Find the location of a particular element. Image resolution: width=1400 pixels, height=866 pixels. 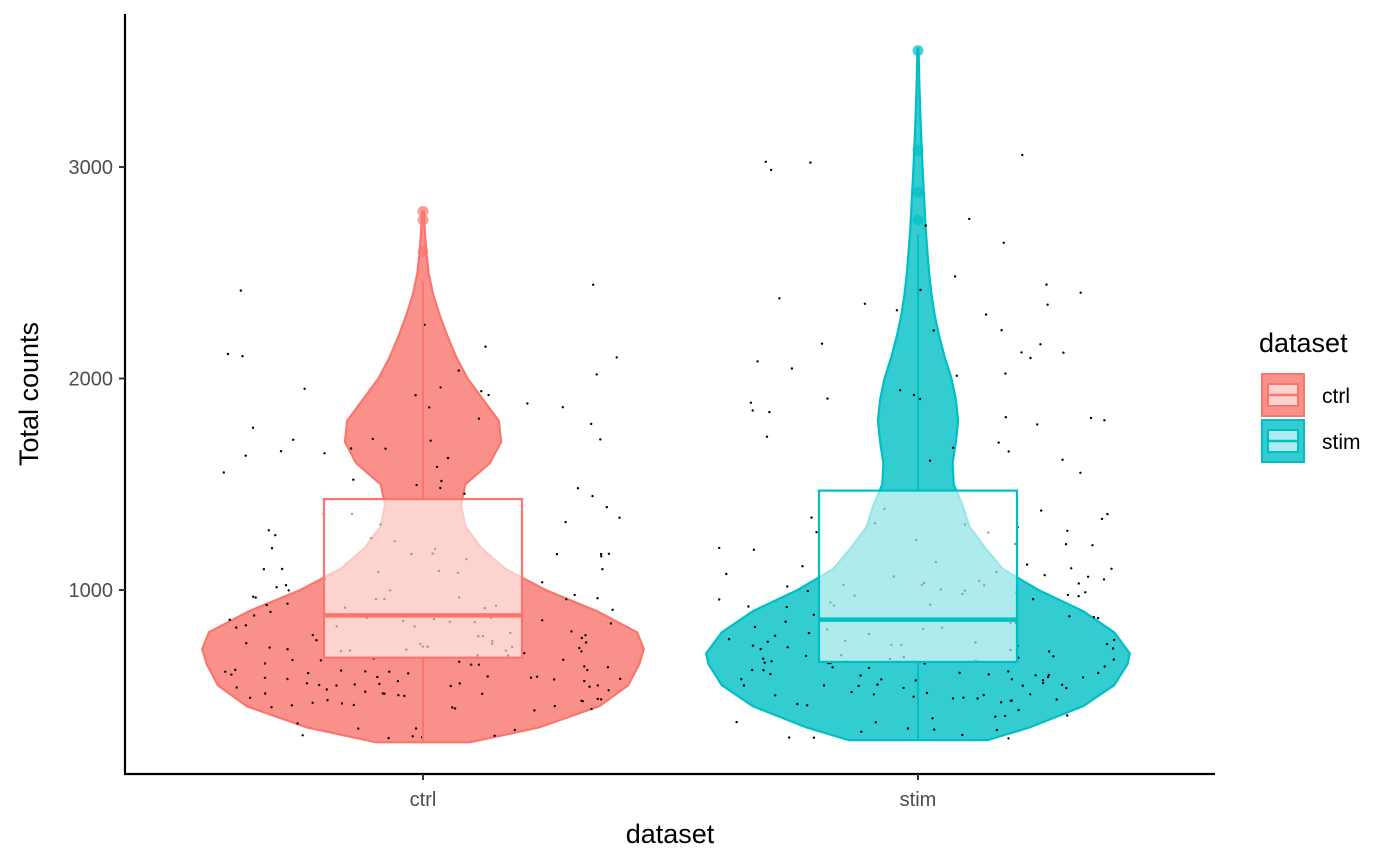

x-tick-label: stim is located at coordinates (918, 800).